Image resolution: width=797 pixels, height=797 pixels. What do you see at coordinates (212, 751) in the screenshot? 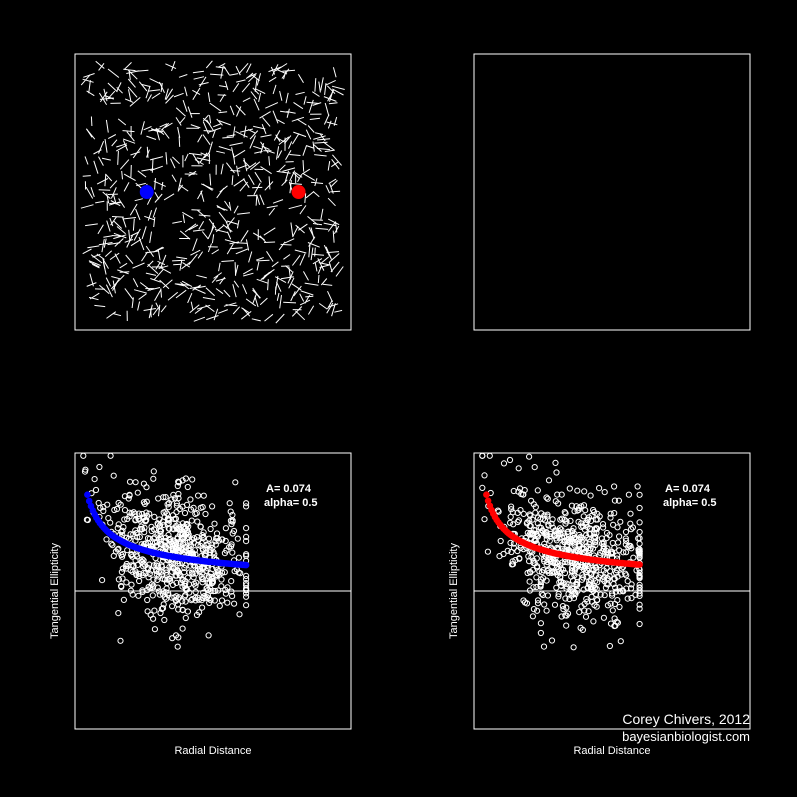
I see `blue-x-axis-label: Radial Distance` at bounding box center [212, 751].